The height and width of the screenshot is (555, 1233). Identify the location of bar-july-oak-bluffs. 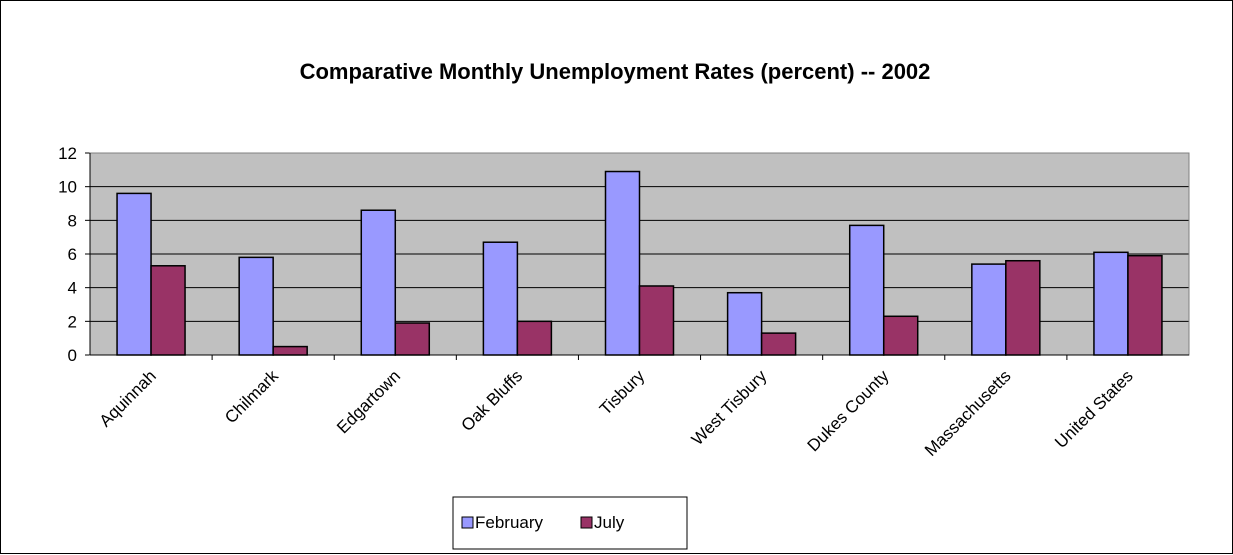
(534, 338).